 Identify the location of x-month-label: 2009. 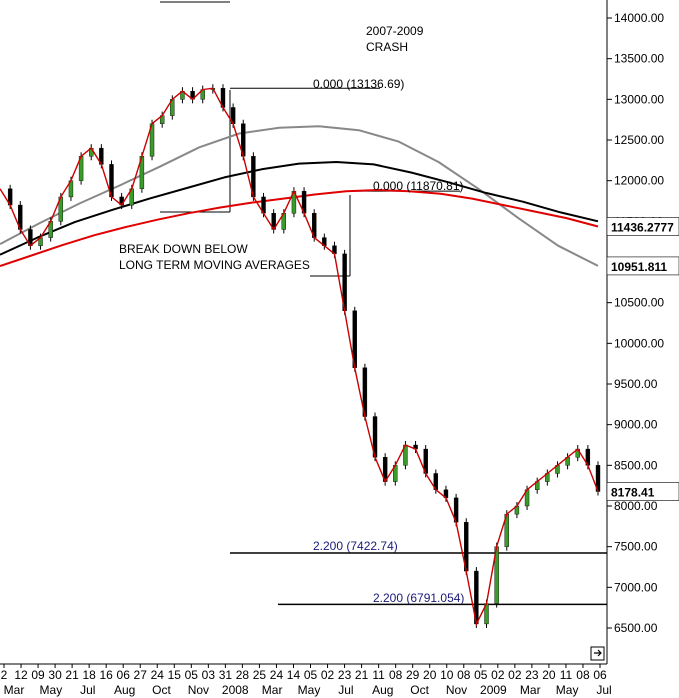
(493, 690).